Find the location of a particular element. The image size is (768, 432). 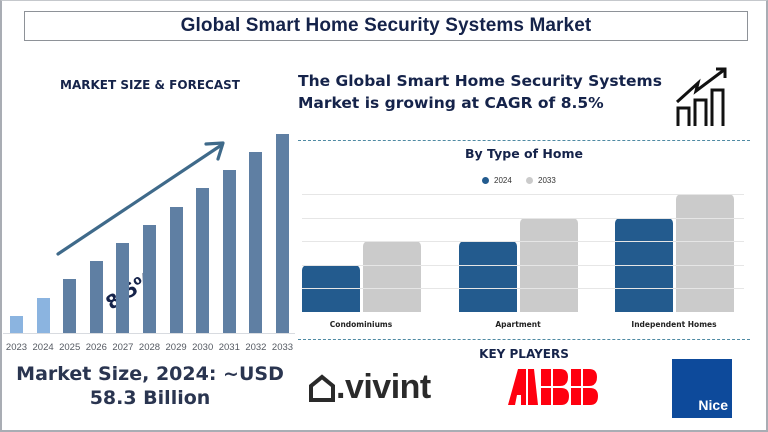

forecast-bar-2024 is located at coordinates (43, 315).